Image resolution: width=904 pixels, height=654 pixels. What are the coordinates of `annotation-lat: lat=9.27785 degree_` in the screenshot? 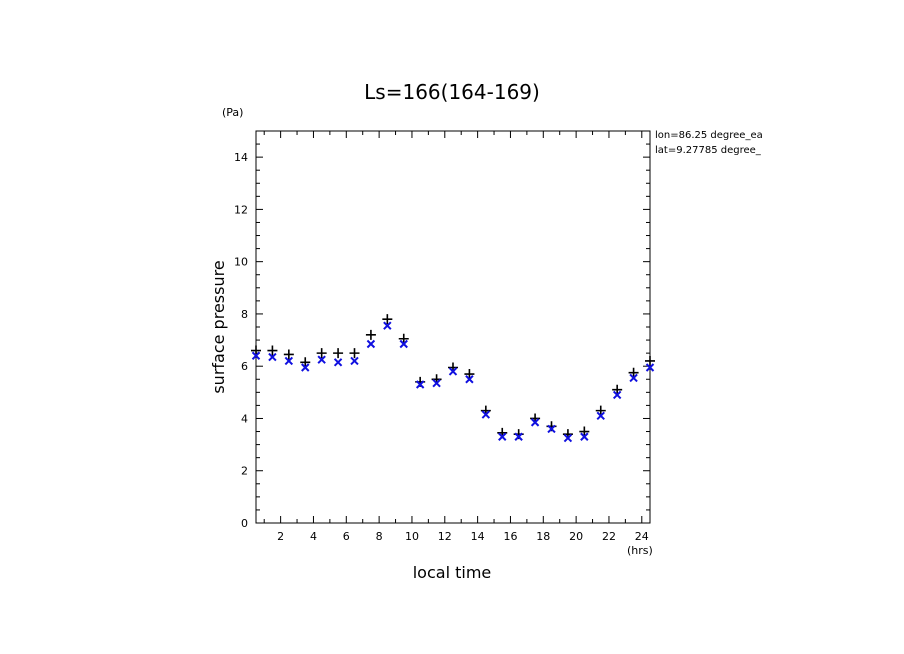 It's located at (708, 150).